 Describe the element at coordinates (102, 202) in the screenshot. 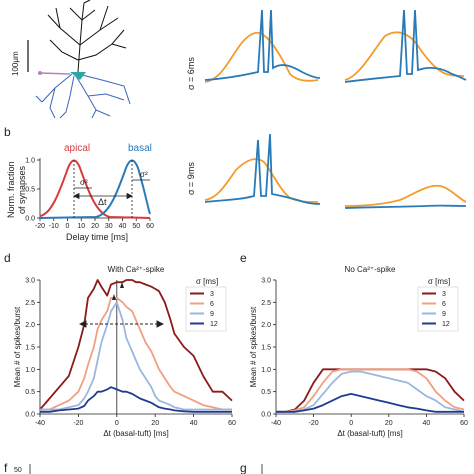

I see `delta-t-label: Δt` at that location.